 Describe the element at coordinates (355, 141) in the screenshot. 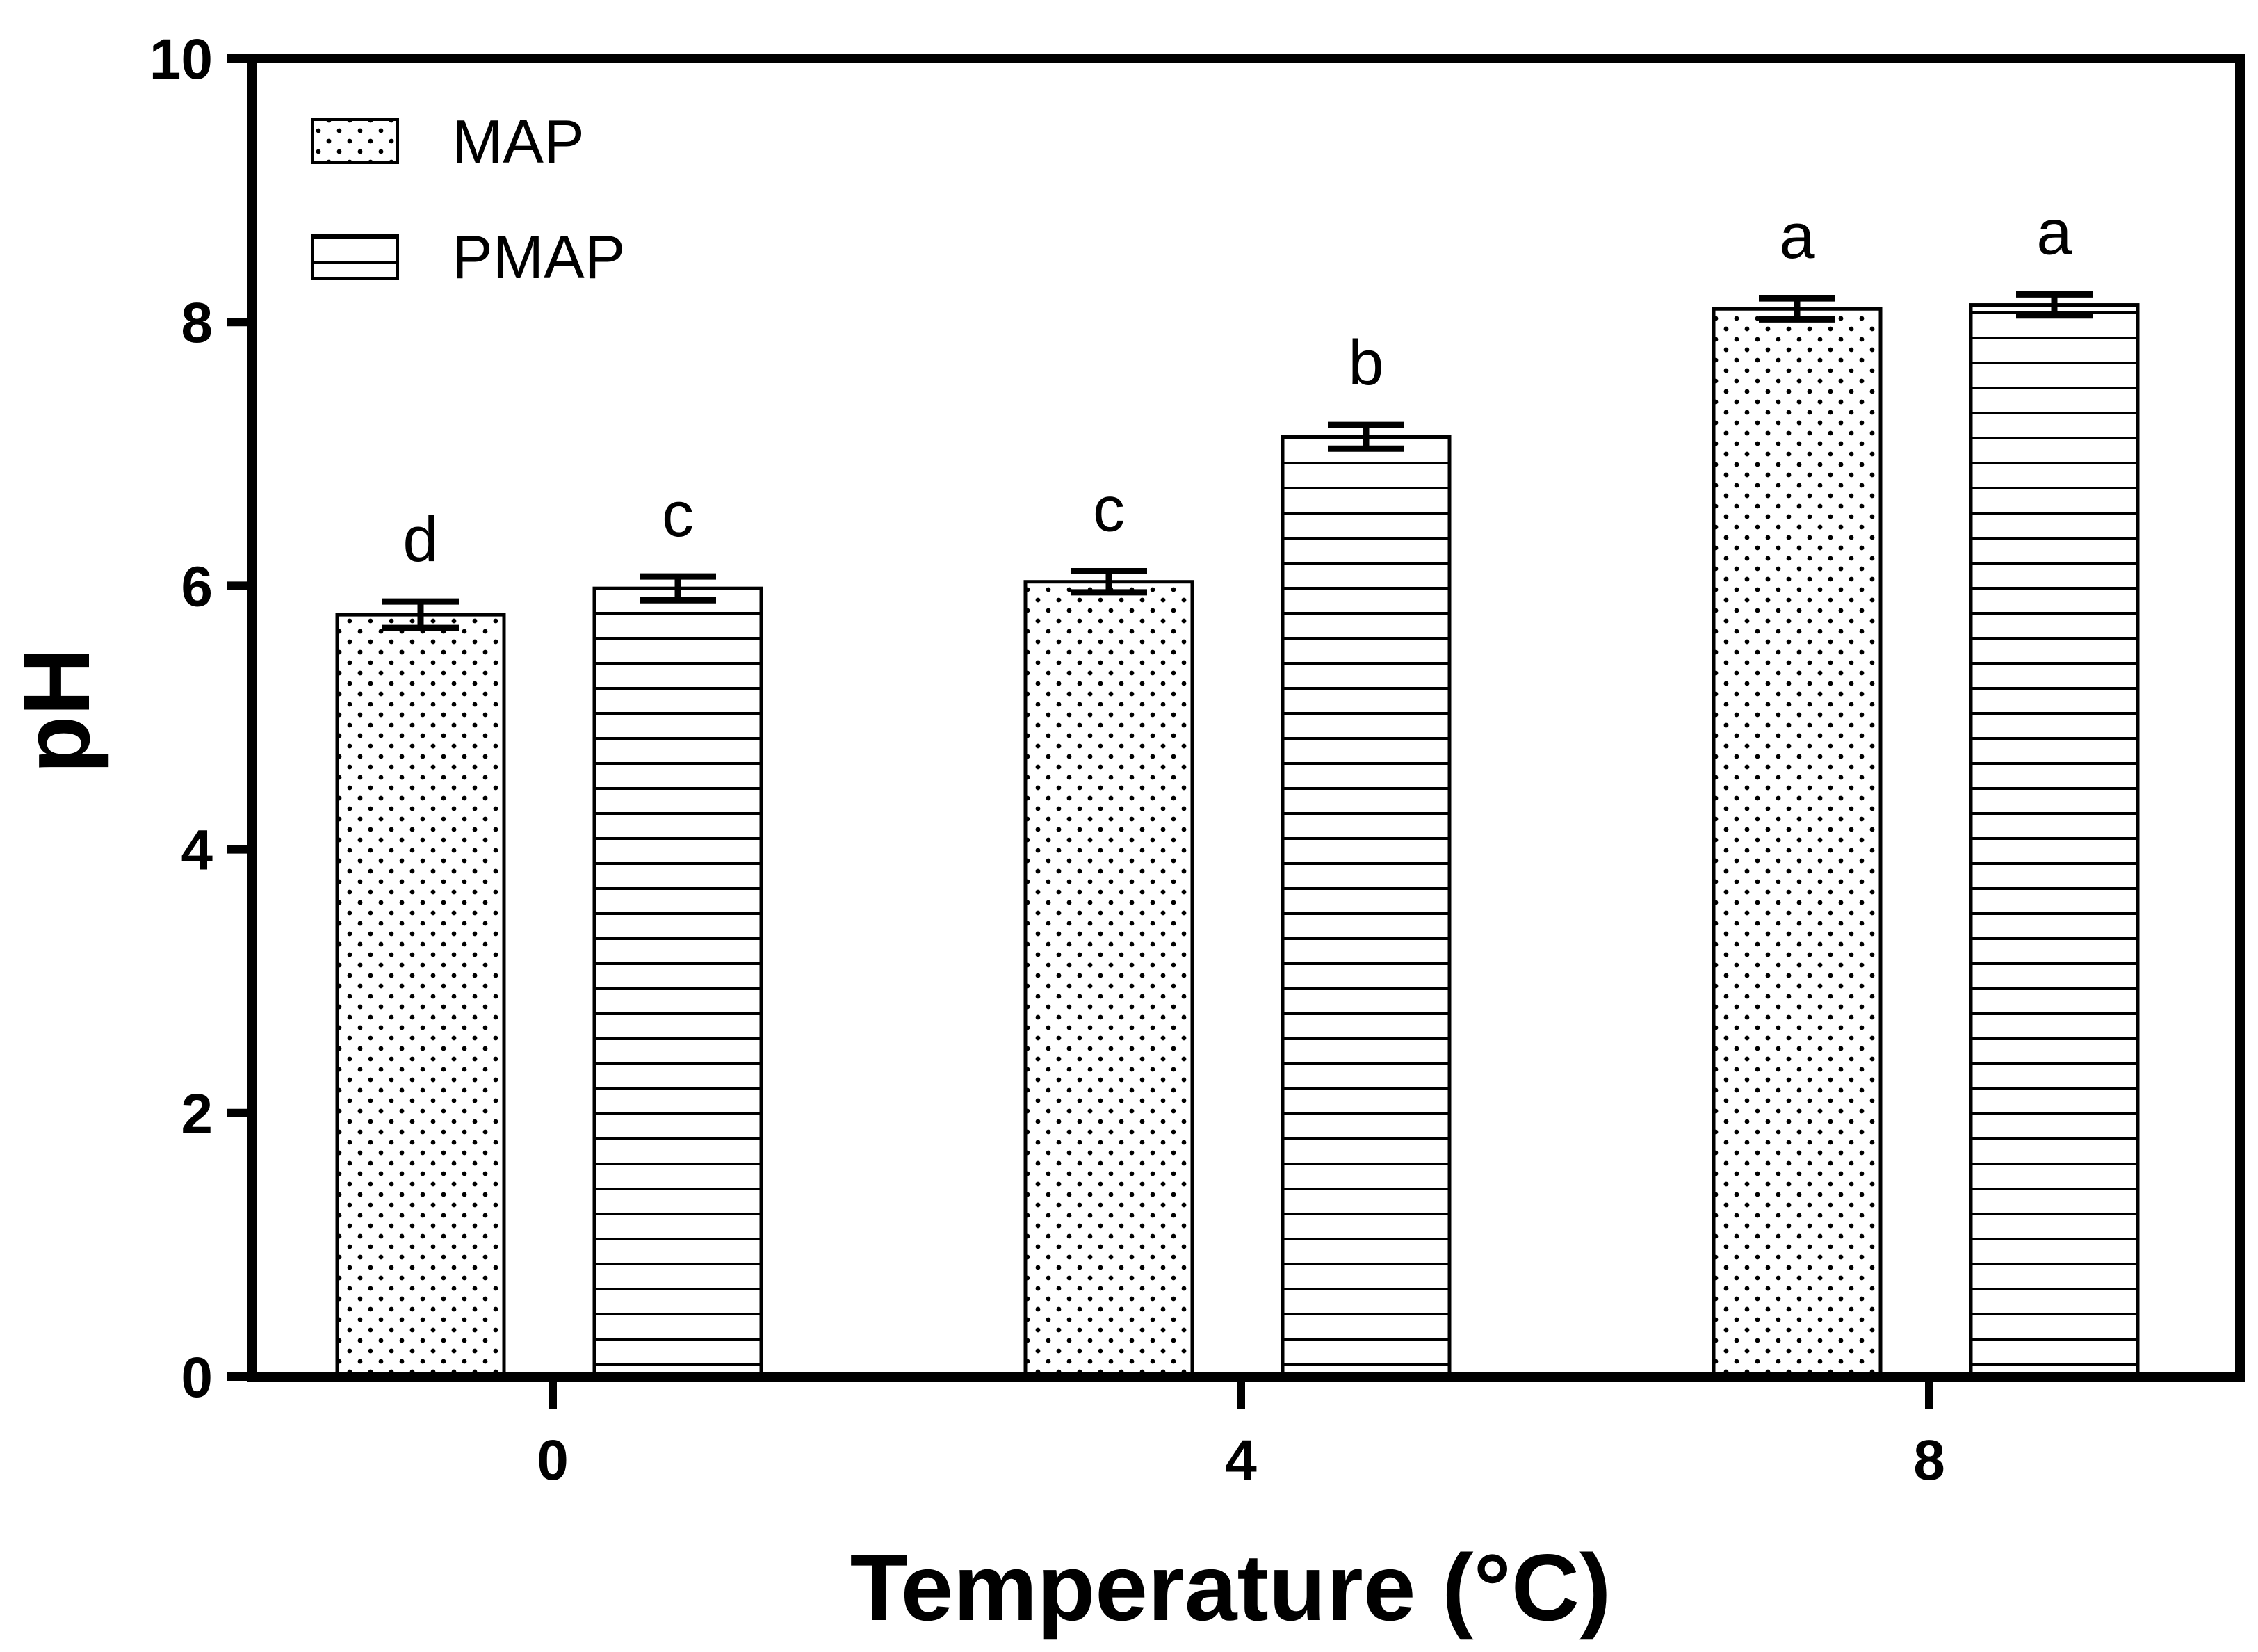

I see `legend-swatch-map` at that location.